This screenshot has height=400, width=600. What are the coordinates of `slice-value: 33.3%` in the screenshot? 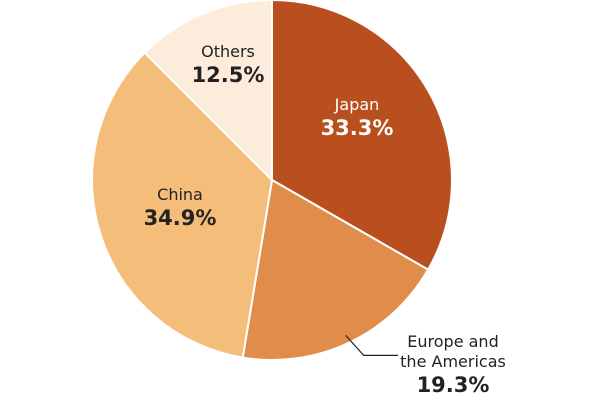 It's located at (357, 127).